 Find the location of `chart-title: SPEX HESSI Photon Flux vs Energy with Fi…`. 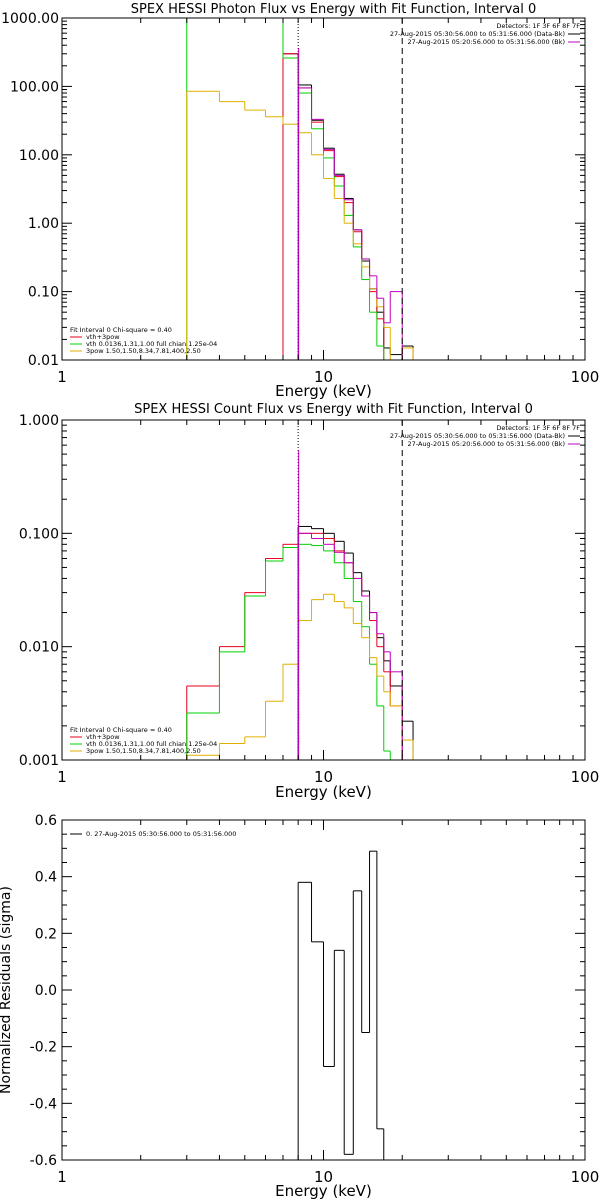

chart-title: SPEX HESSI Photon Flux vs Energy with Fi… is located at coordinates (334, 9).